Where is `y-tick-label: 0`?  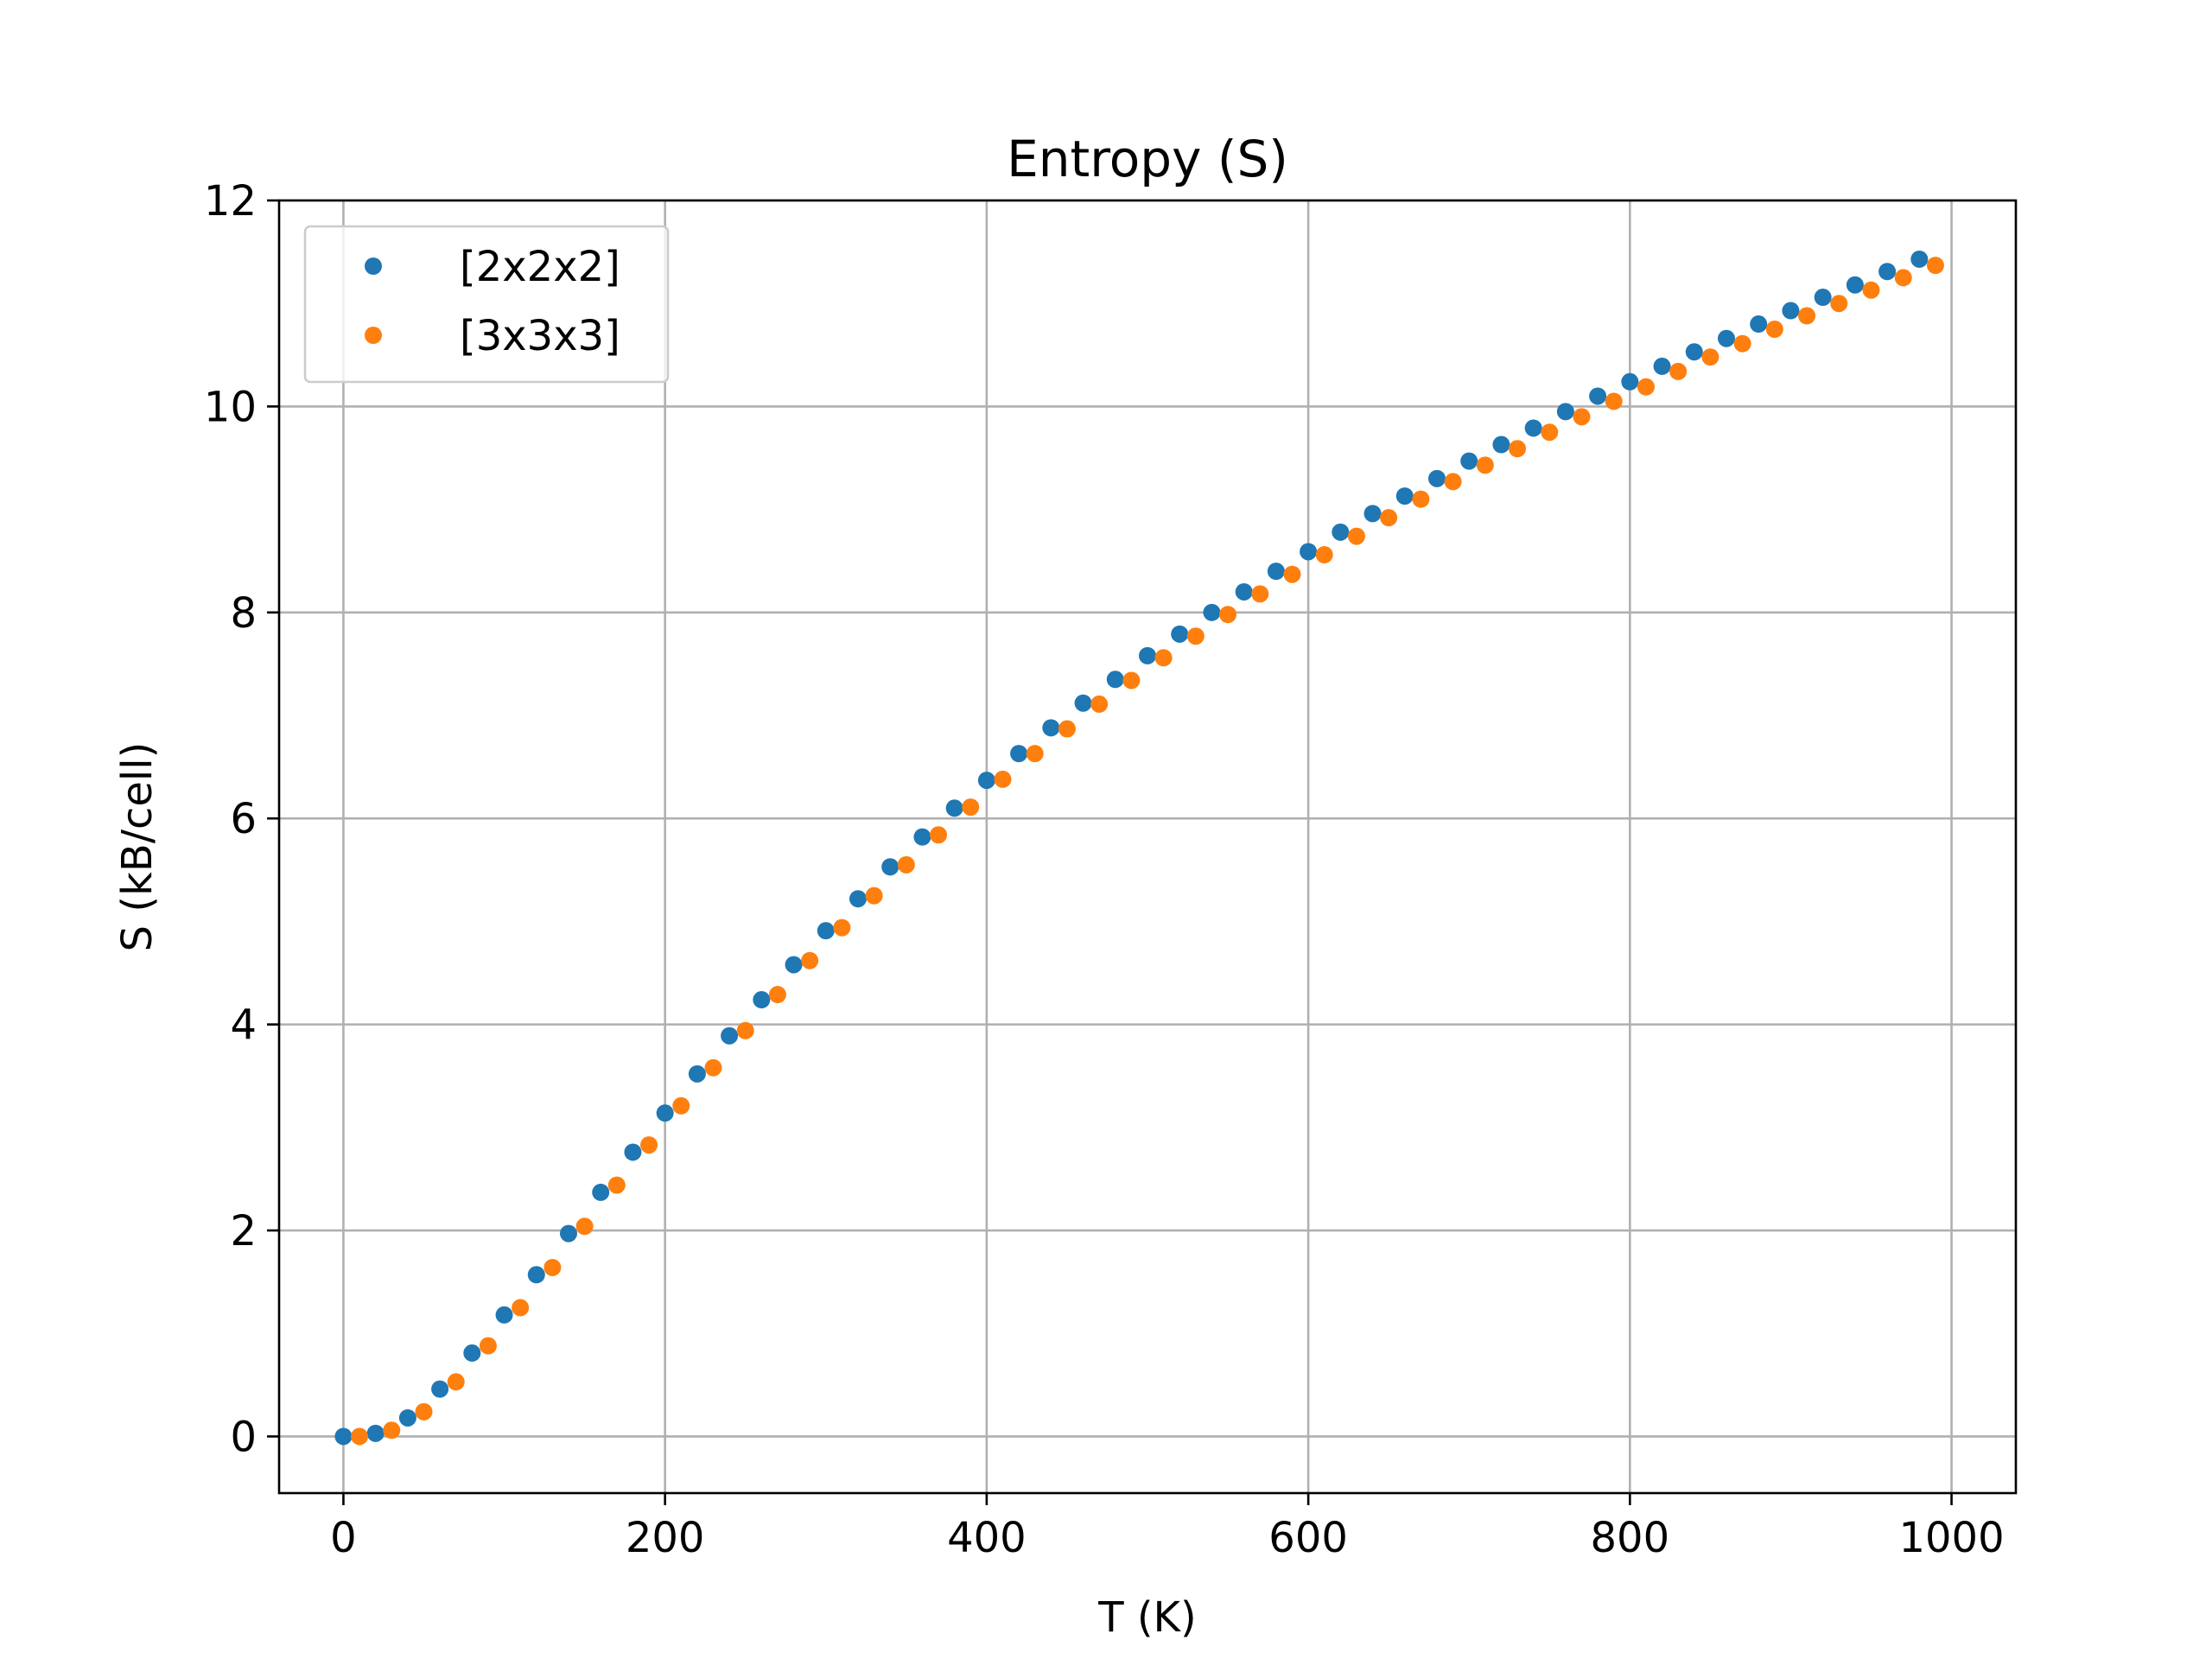 y-tick-label: 0 is located at coordinates (243, 1437).